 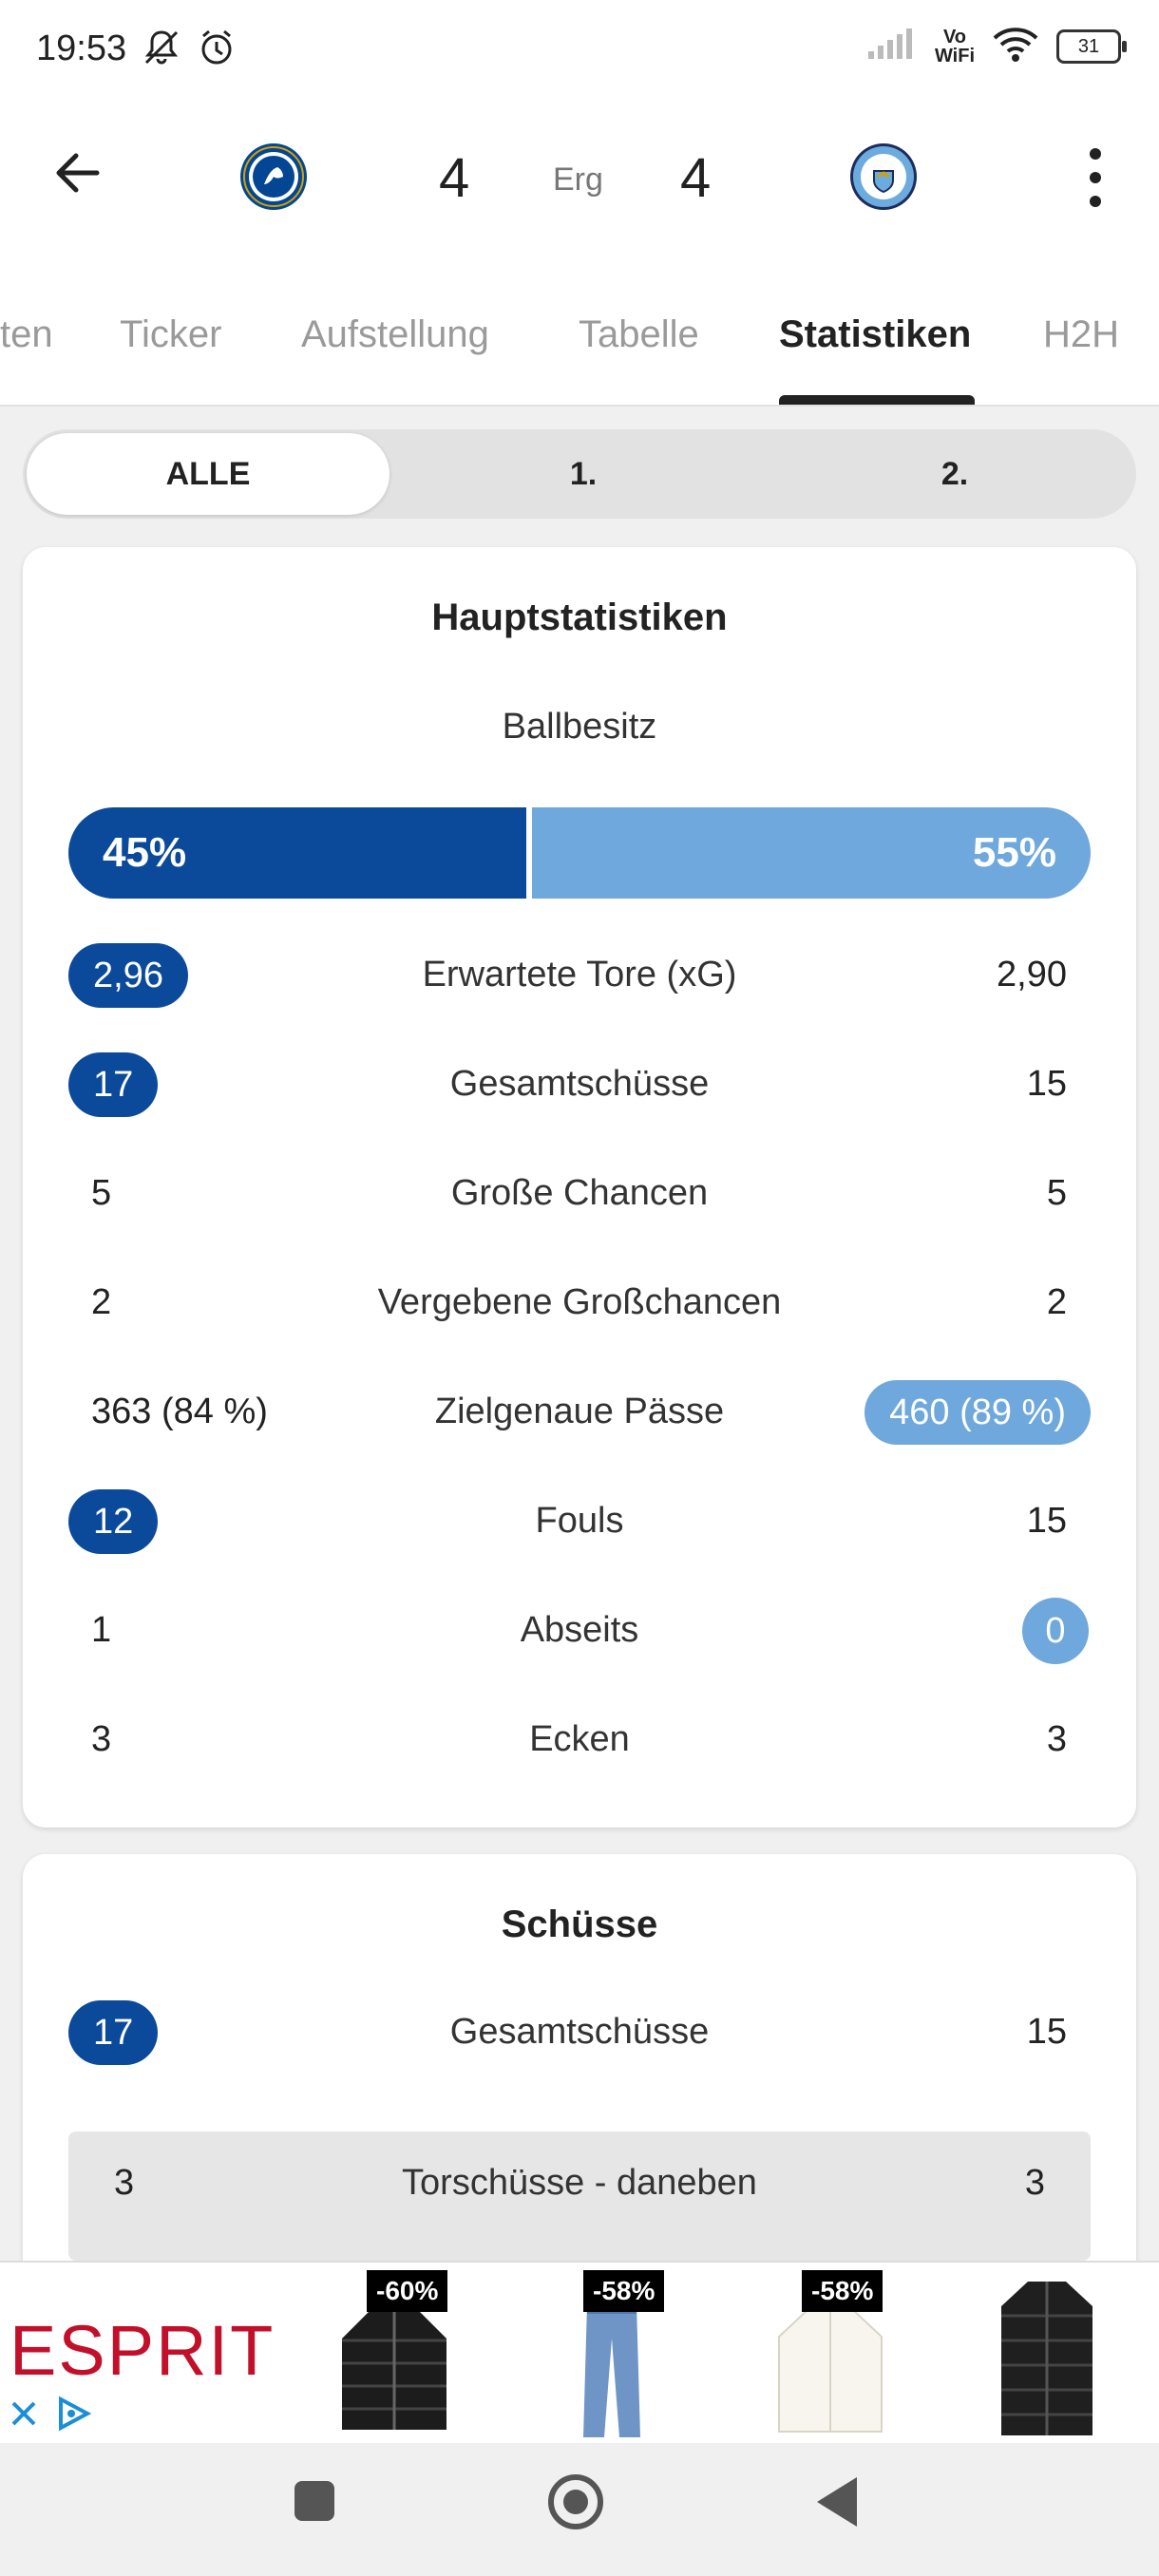 I want to click on tab-statistiken: Statistiken, so click(x=875, y=334).